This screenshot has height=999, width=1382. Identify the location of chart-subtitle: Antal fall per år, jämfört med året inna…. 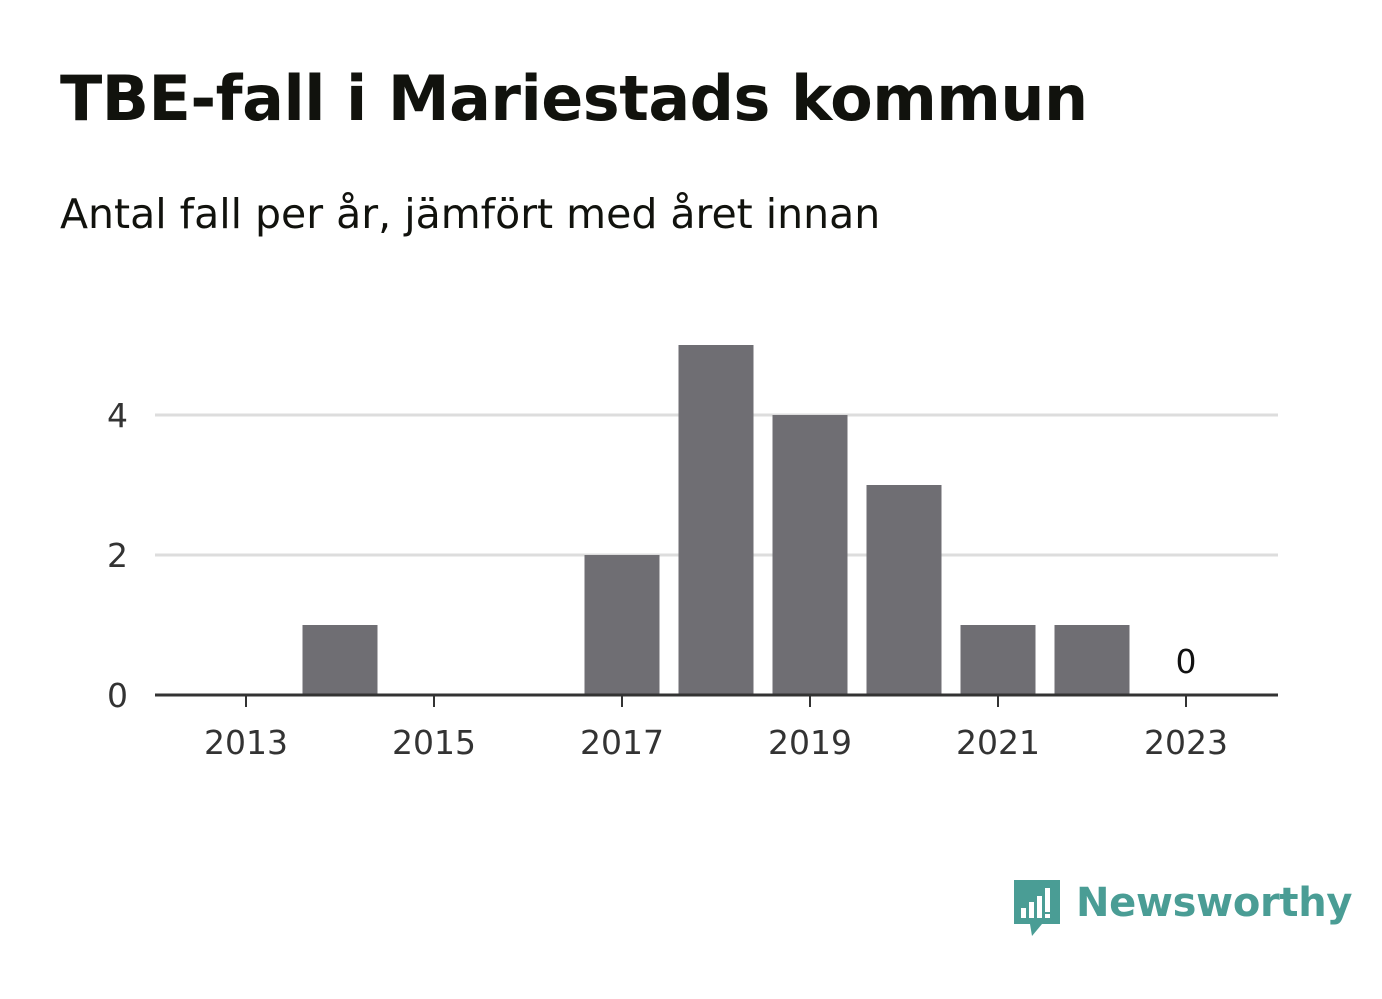
(470, 214).